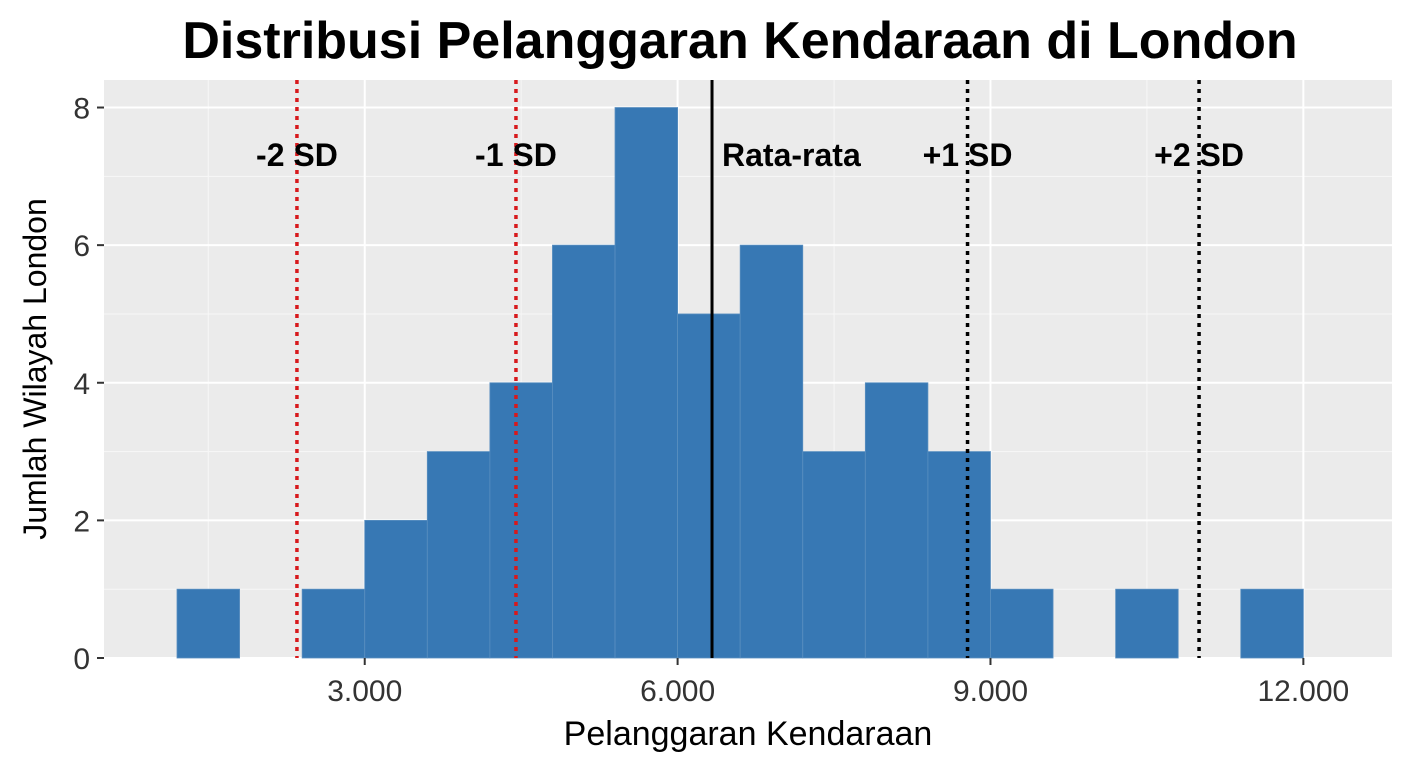 This screenshot has height=768, width=1408. What do you see at coordinates (748, 734) in the screenshot?
I see `x-axis-label: Pelanggaran Kendaraan` at bounding box center [748, 734].